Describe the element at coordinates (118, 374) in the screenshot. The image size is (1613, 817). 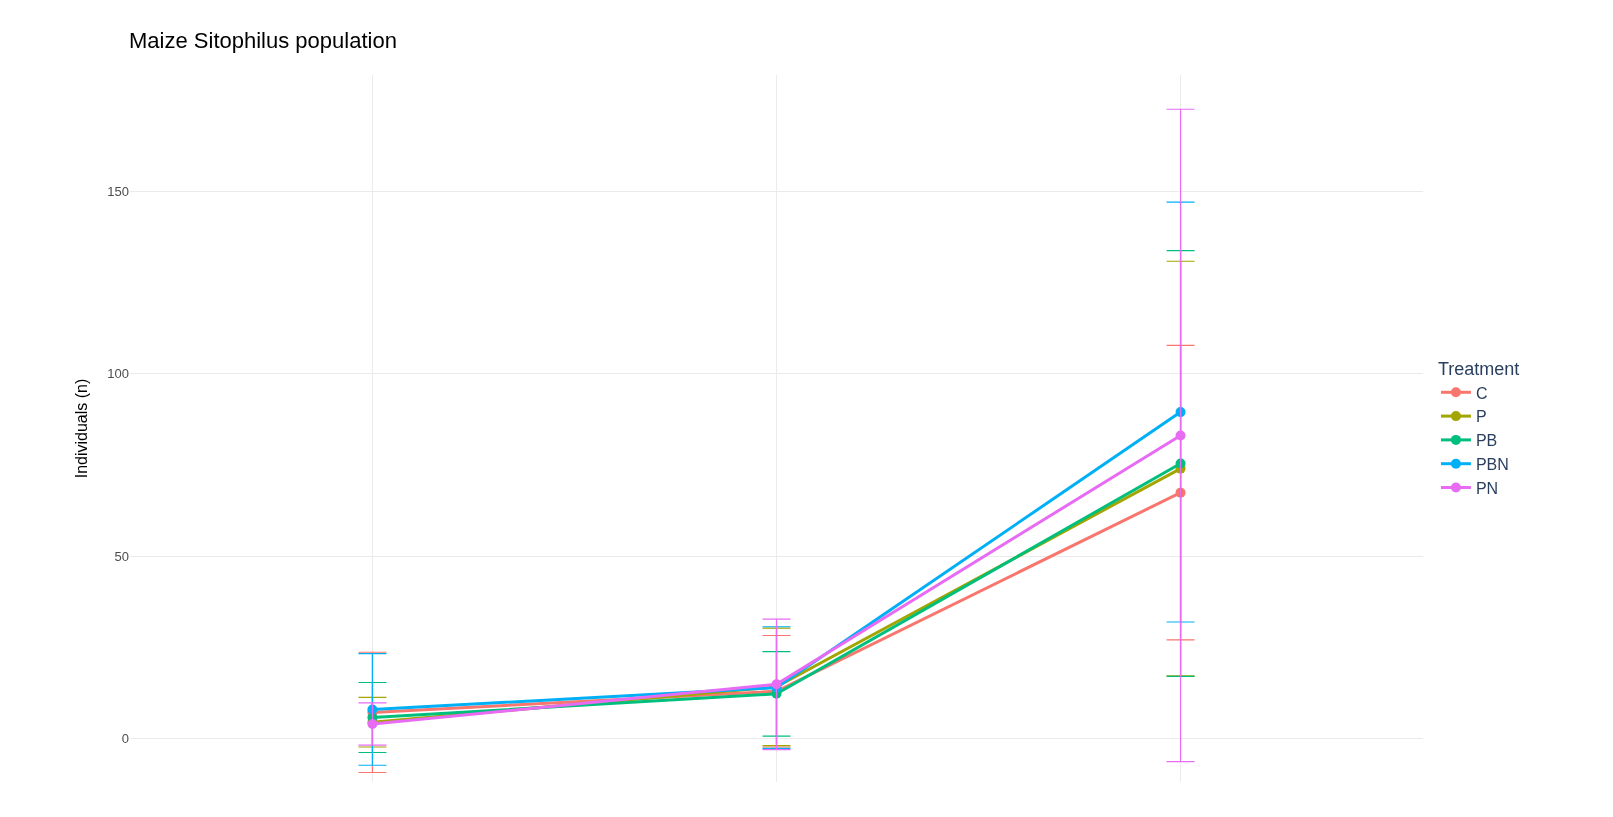
I see `y-tick-label: 100` at that location.